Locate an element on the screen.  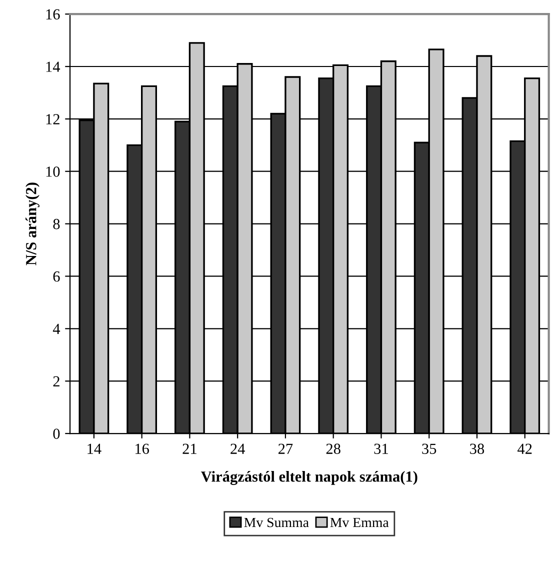
x-tick-label: 42 is located at coordinates (525, 449).